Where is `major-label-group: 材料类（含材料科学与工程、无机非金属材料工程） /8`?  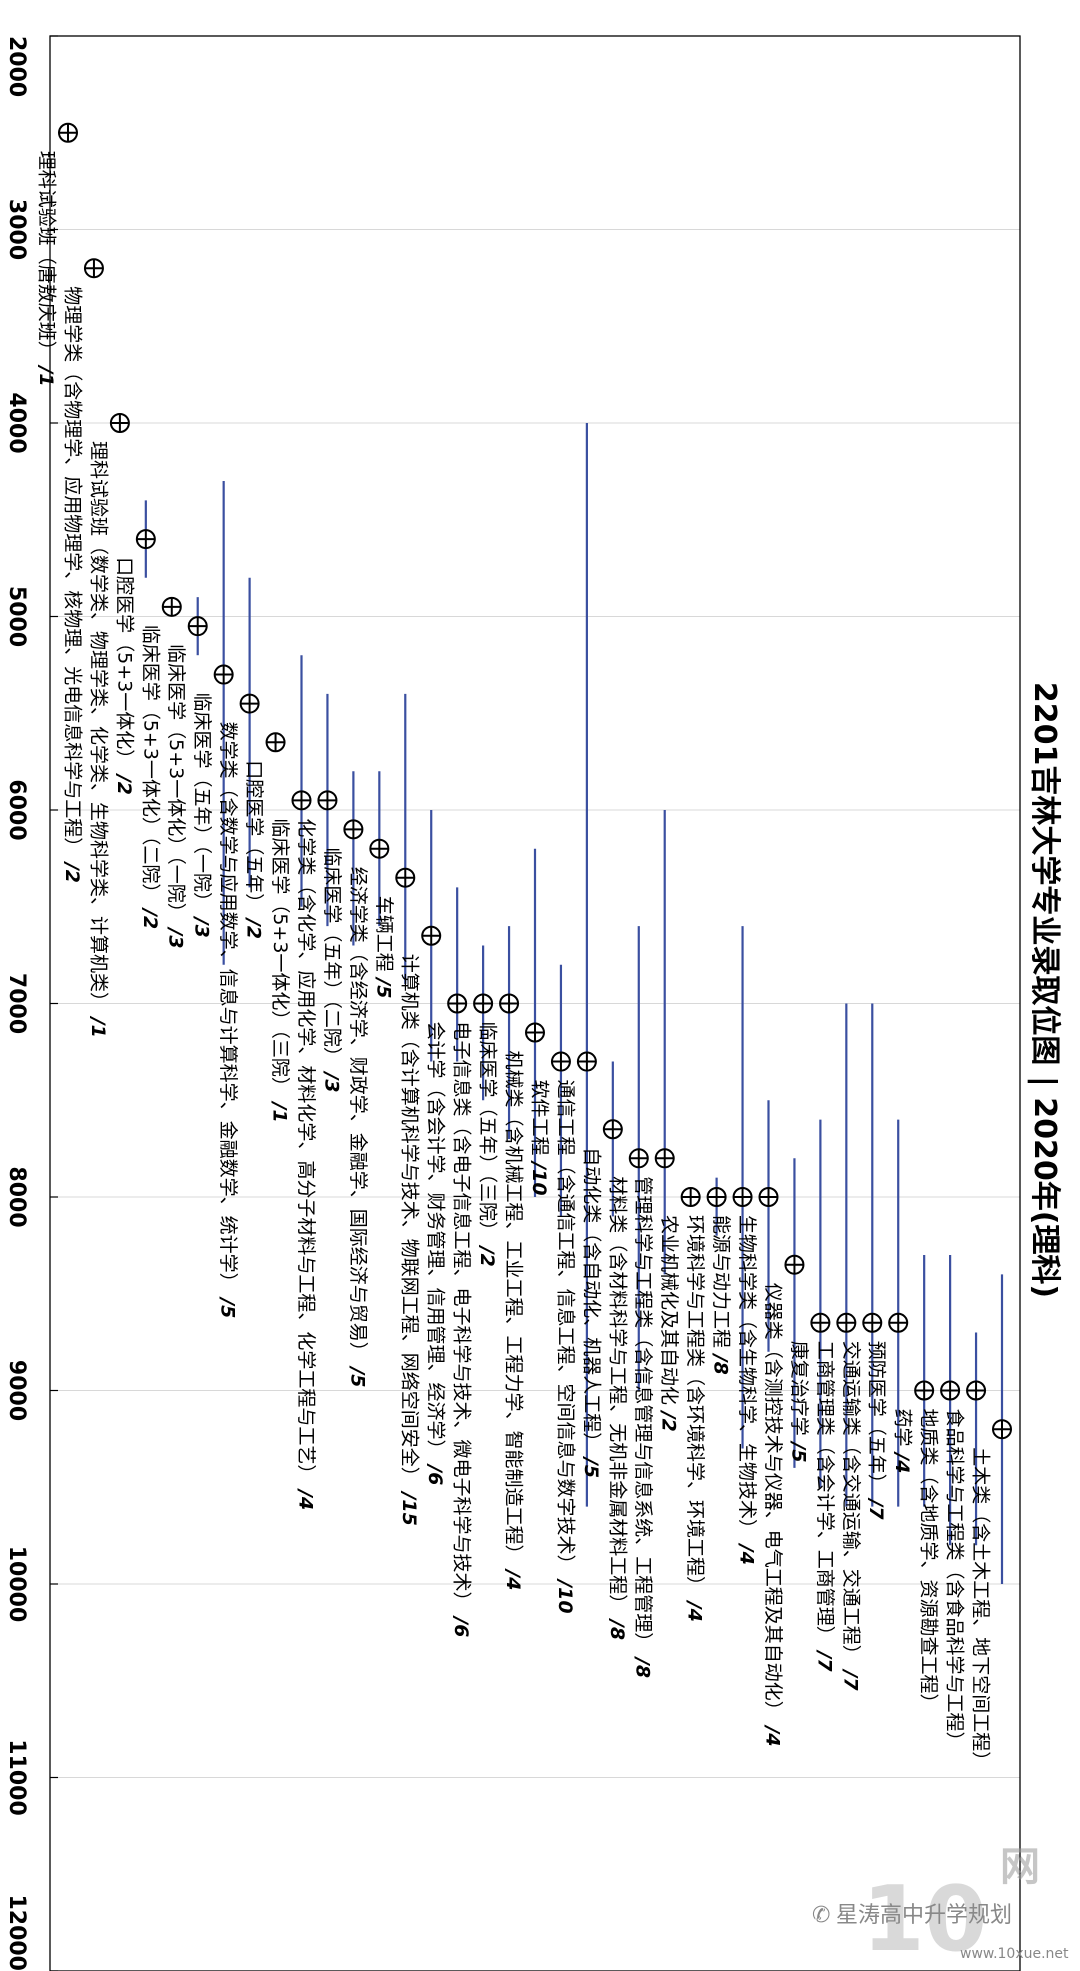
major-label-group: 材料类（含材料科学与工程、无机非金属材料工程） /8 is located at coordinates (617, 1408).